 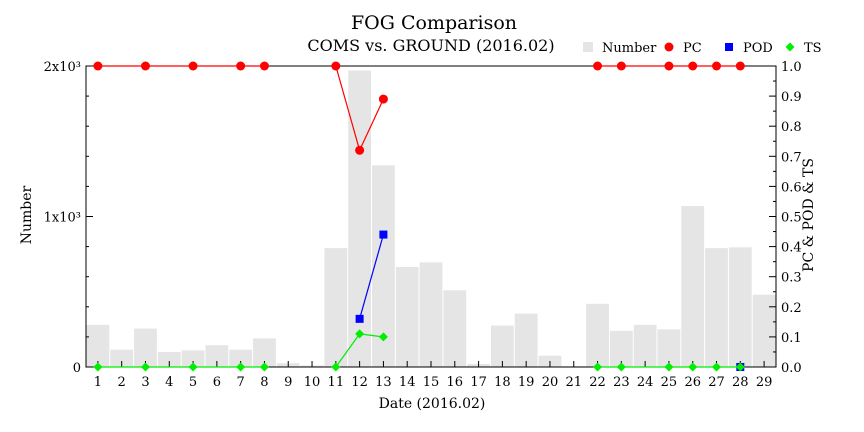 What do you see at coordinates (791, 67) in the screenshot?
I see `right-tick-label: 1.0` at bounding box center [791, 67].